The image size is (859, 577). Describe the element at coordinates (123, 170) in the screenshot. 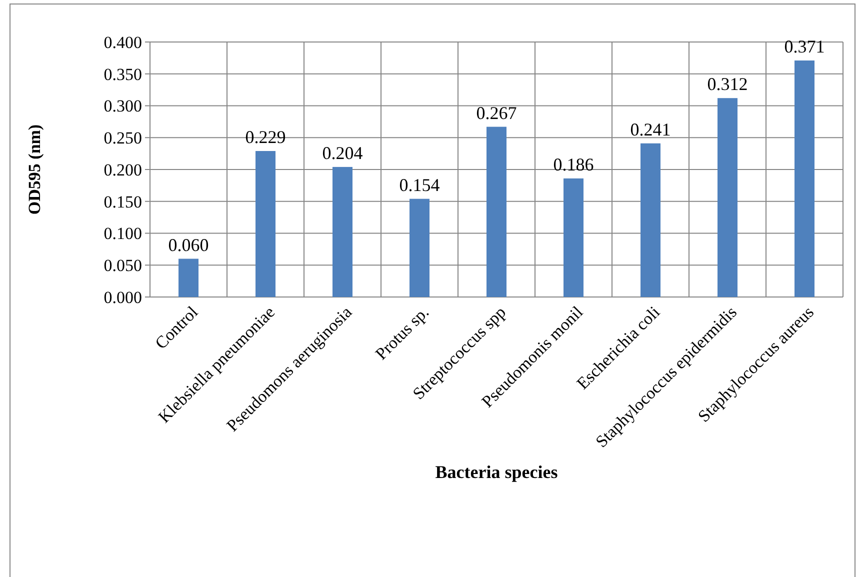

I see `y-tick-label: 0.200` at that location.